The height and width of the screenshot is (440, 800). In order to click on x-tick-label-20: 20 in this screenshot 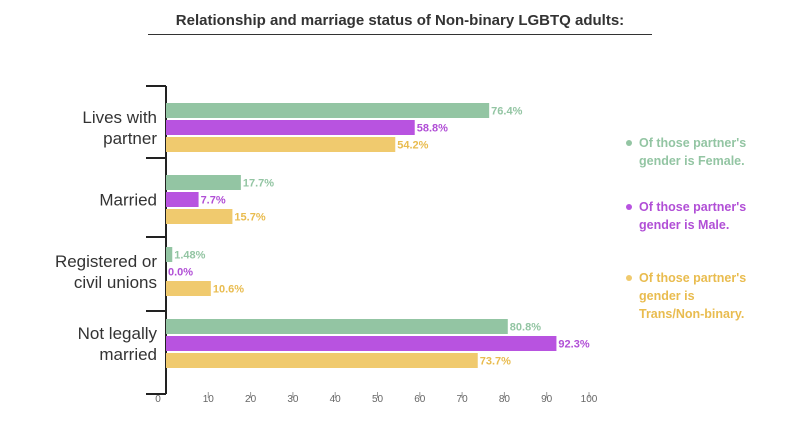, I will do `click(251, 399)`.